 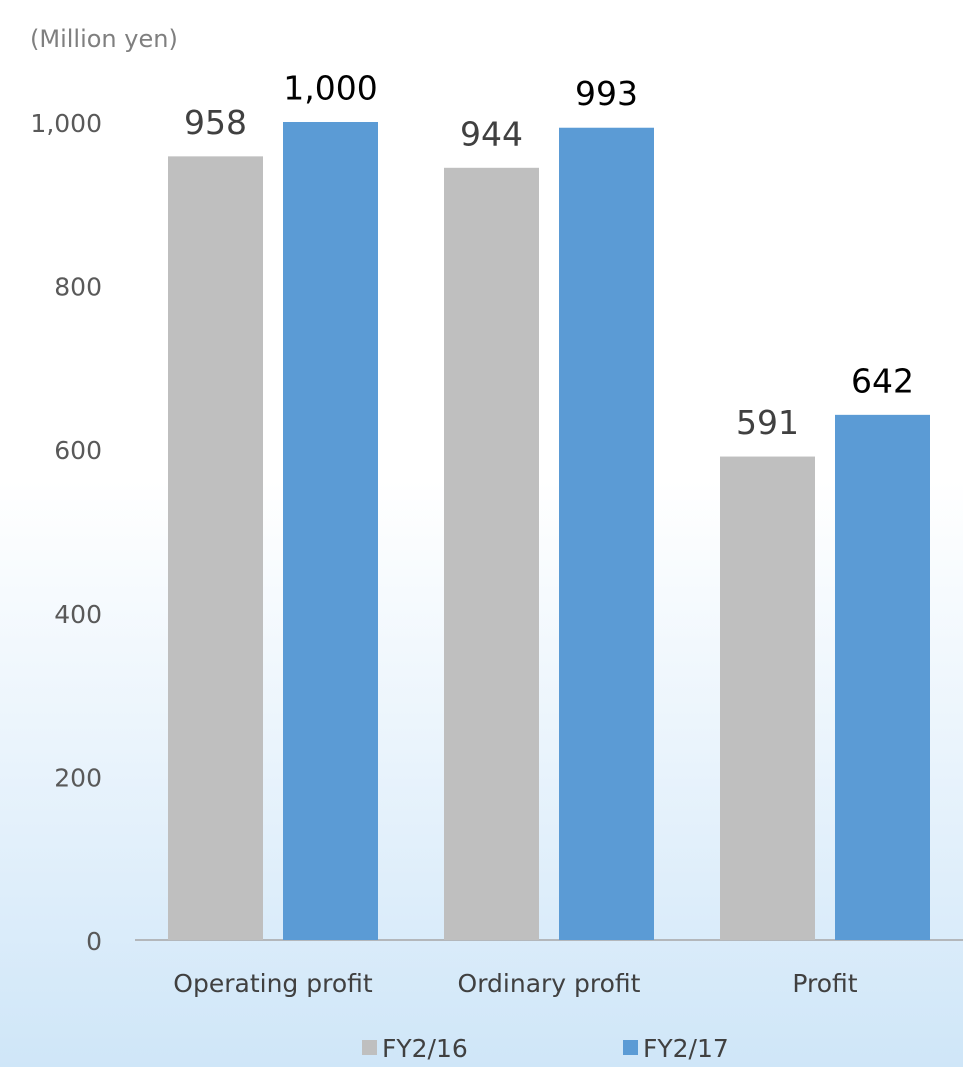 I want to click on x-tick-label: Operating profit, so click(x=273, y=983).